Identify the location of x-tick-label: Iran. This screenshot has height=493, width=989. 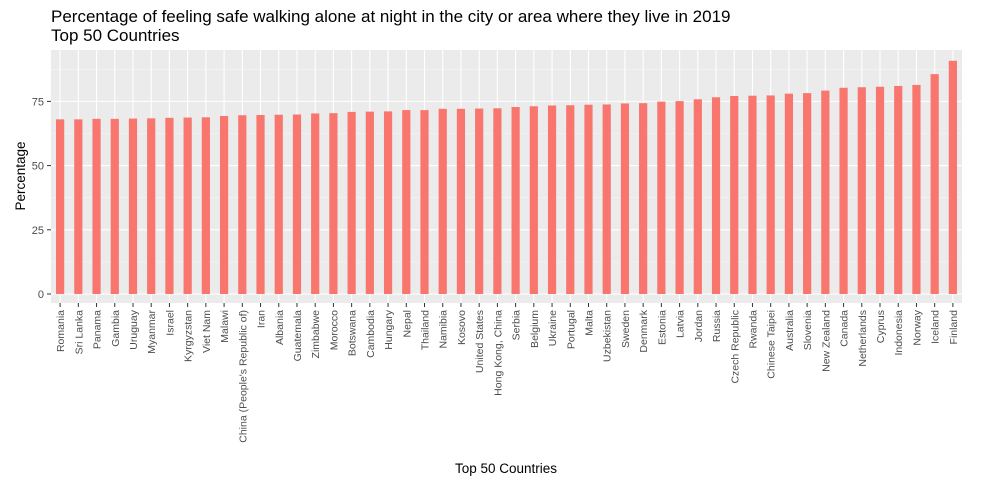
(262, 319).